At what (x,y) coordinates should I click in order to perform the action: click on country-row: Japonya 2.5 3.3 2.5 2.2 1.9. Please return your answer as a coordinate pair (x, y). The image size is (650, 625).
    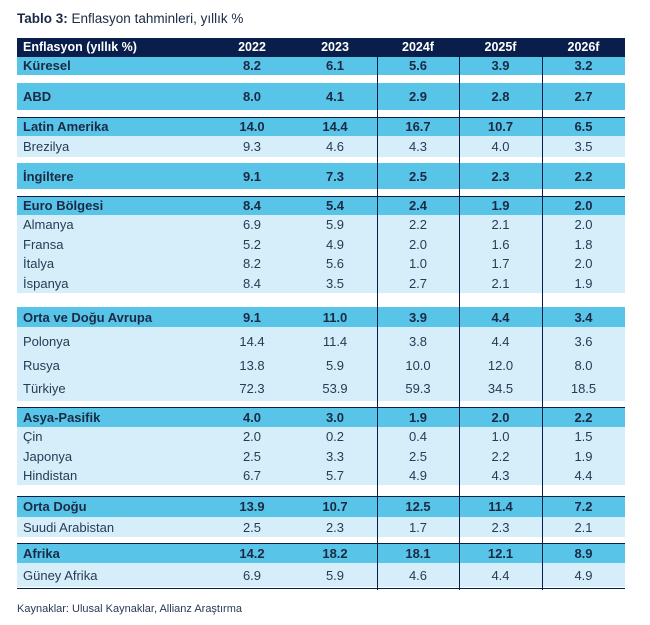
    Looking at the image, I should click on (321, 456).